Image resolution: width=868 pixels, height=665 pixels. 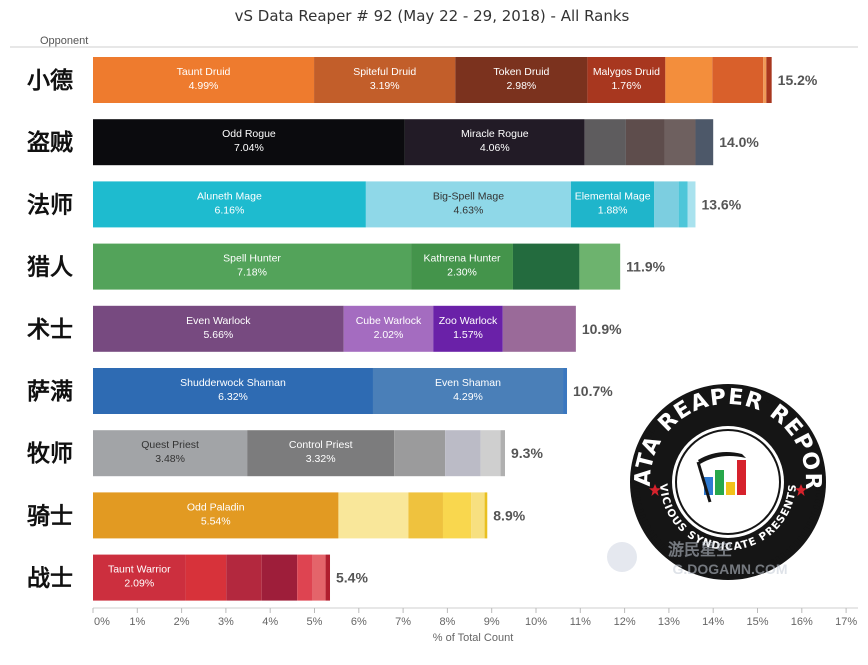 What do you see at coordinates (462, 259) in the screenshot?
I see `segment-name-label: Kathrena Hunter` at bounding box center [462, 259].